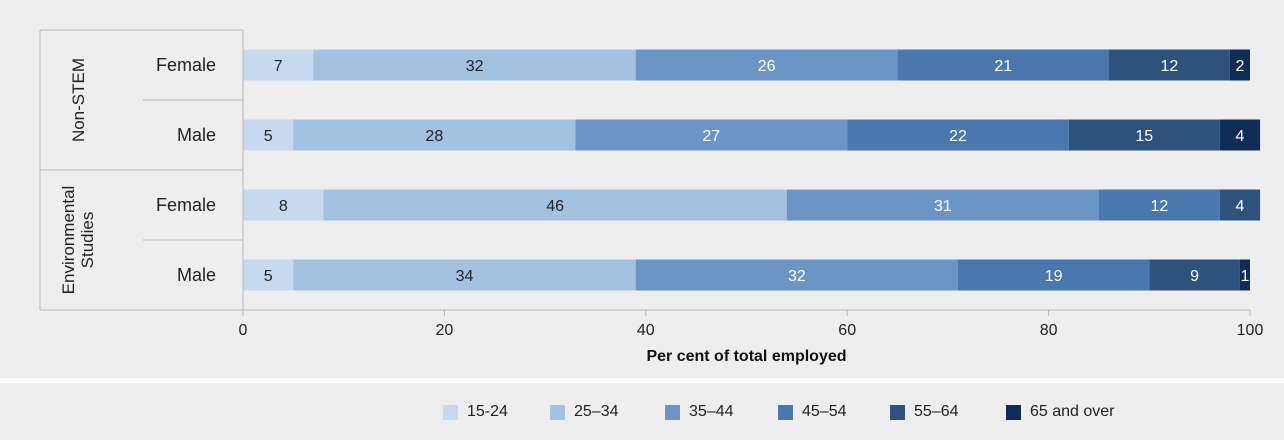 The image size is (1284, 440). What do you see at coordinates (746, 356) in the screenshot?
I see `x-axis-title: Per cent of total employed` at bounding box center [746, 356].